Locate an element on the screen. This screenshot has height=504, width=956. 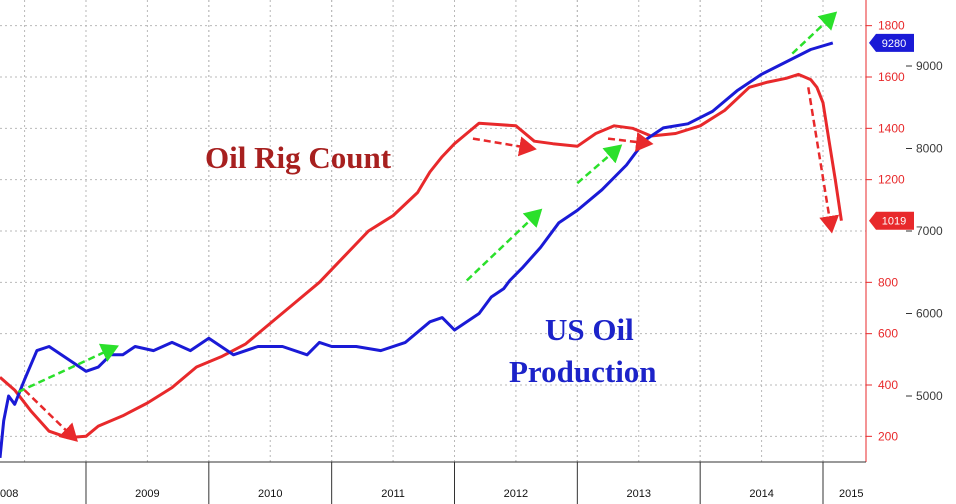
production-last-value-tag-bg is located at coordinates (891, 42).